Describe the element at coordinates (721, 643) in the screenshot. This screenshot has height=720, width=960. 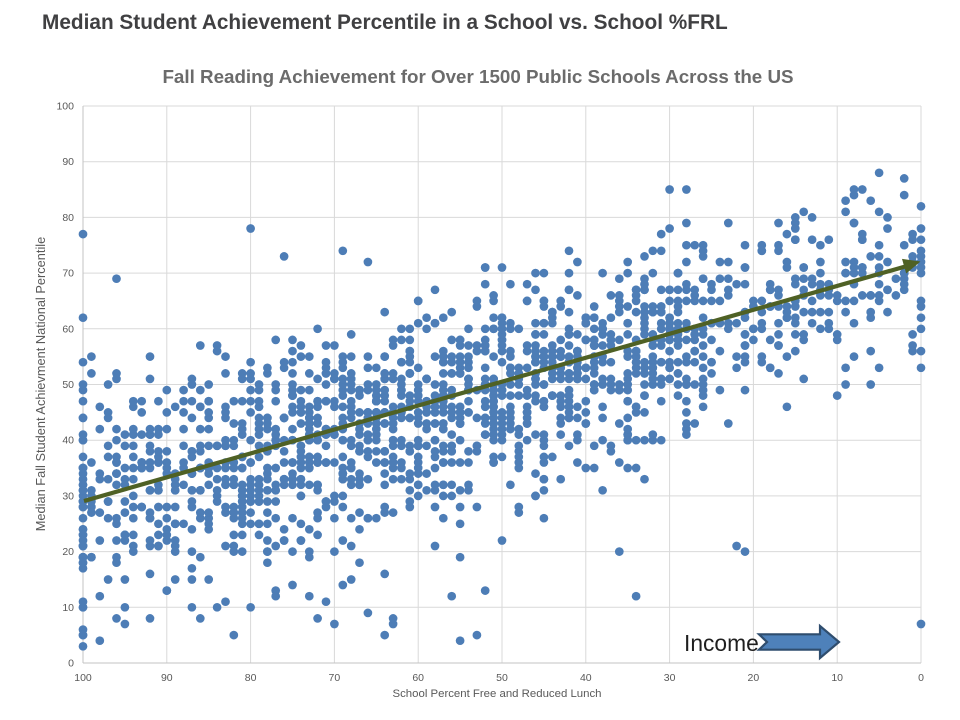
I see `svg-text: Income` at that location.